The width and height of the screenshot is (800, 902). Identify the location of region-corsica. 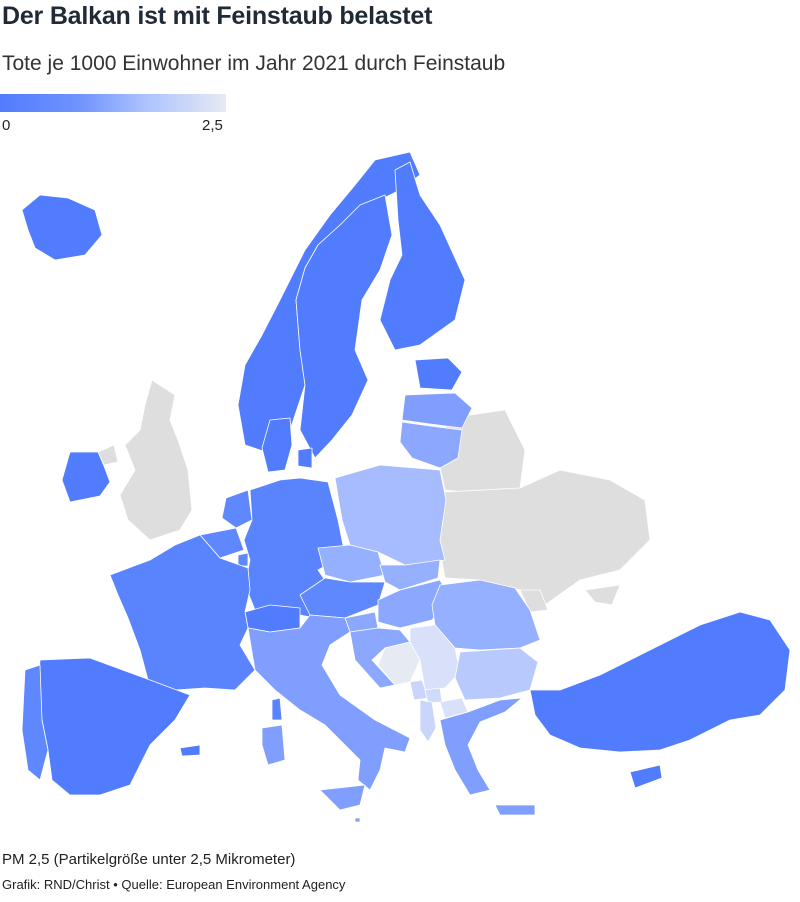
(277, 709).